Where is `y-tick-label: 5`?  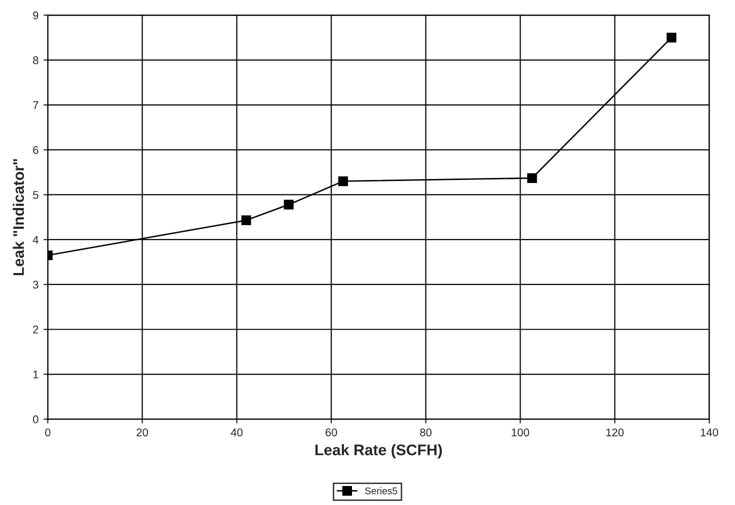
y-tick-label: 5 is located at coordinates (35, 195).